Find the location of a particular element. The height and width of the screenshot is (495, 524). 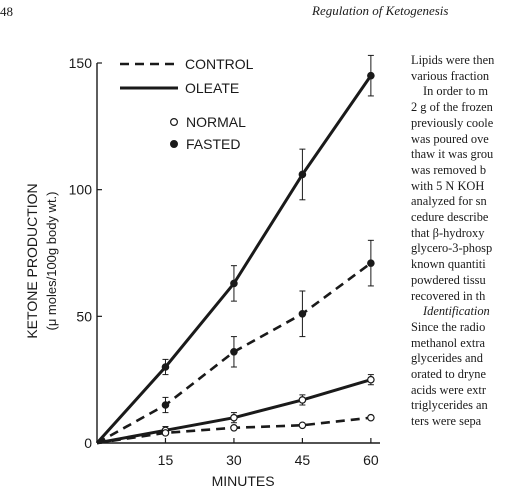

body-text-line: Lipids were then is located at coordinates (453, 60).